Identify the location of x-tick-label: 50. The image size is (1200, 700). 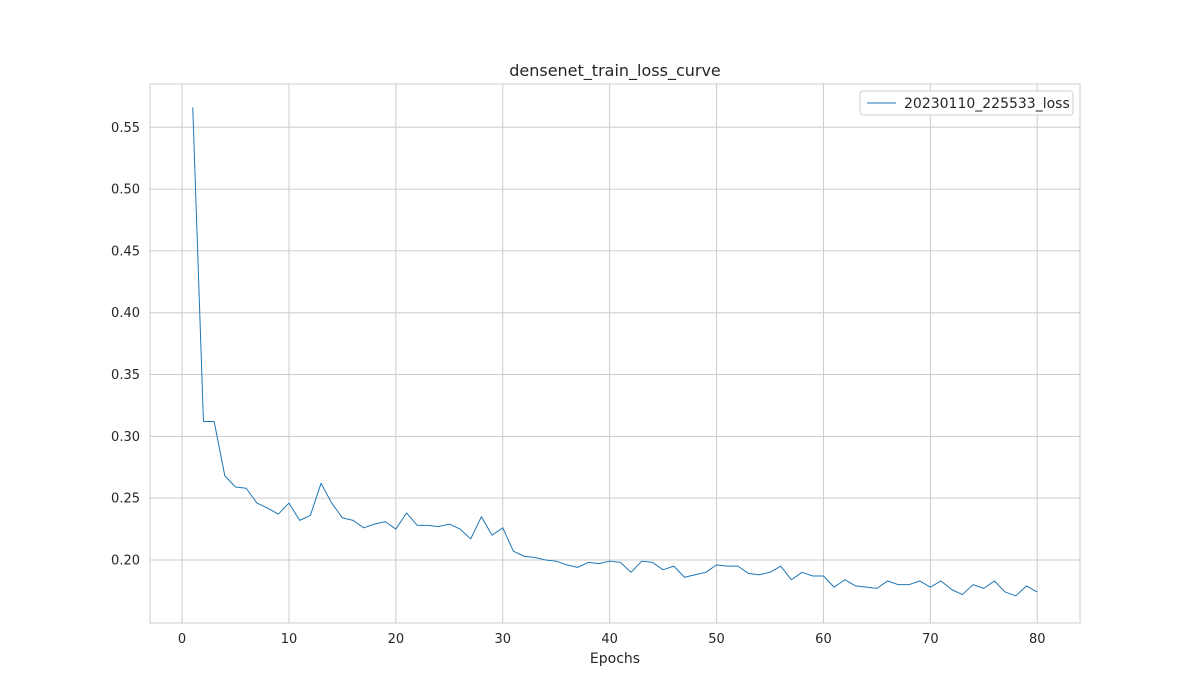
(716, 639).